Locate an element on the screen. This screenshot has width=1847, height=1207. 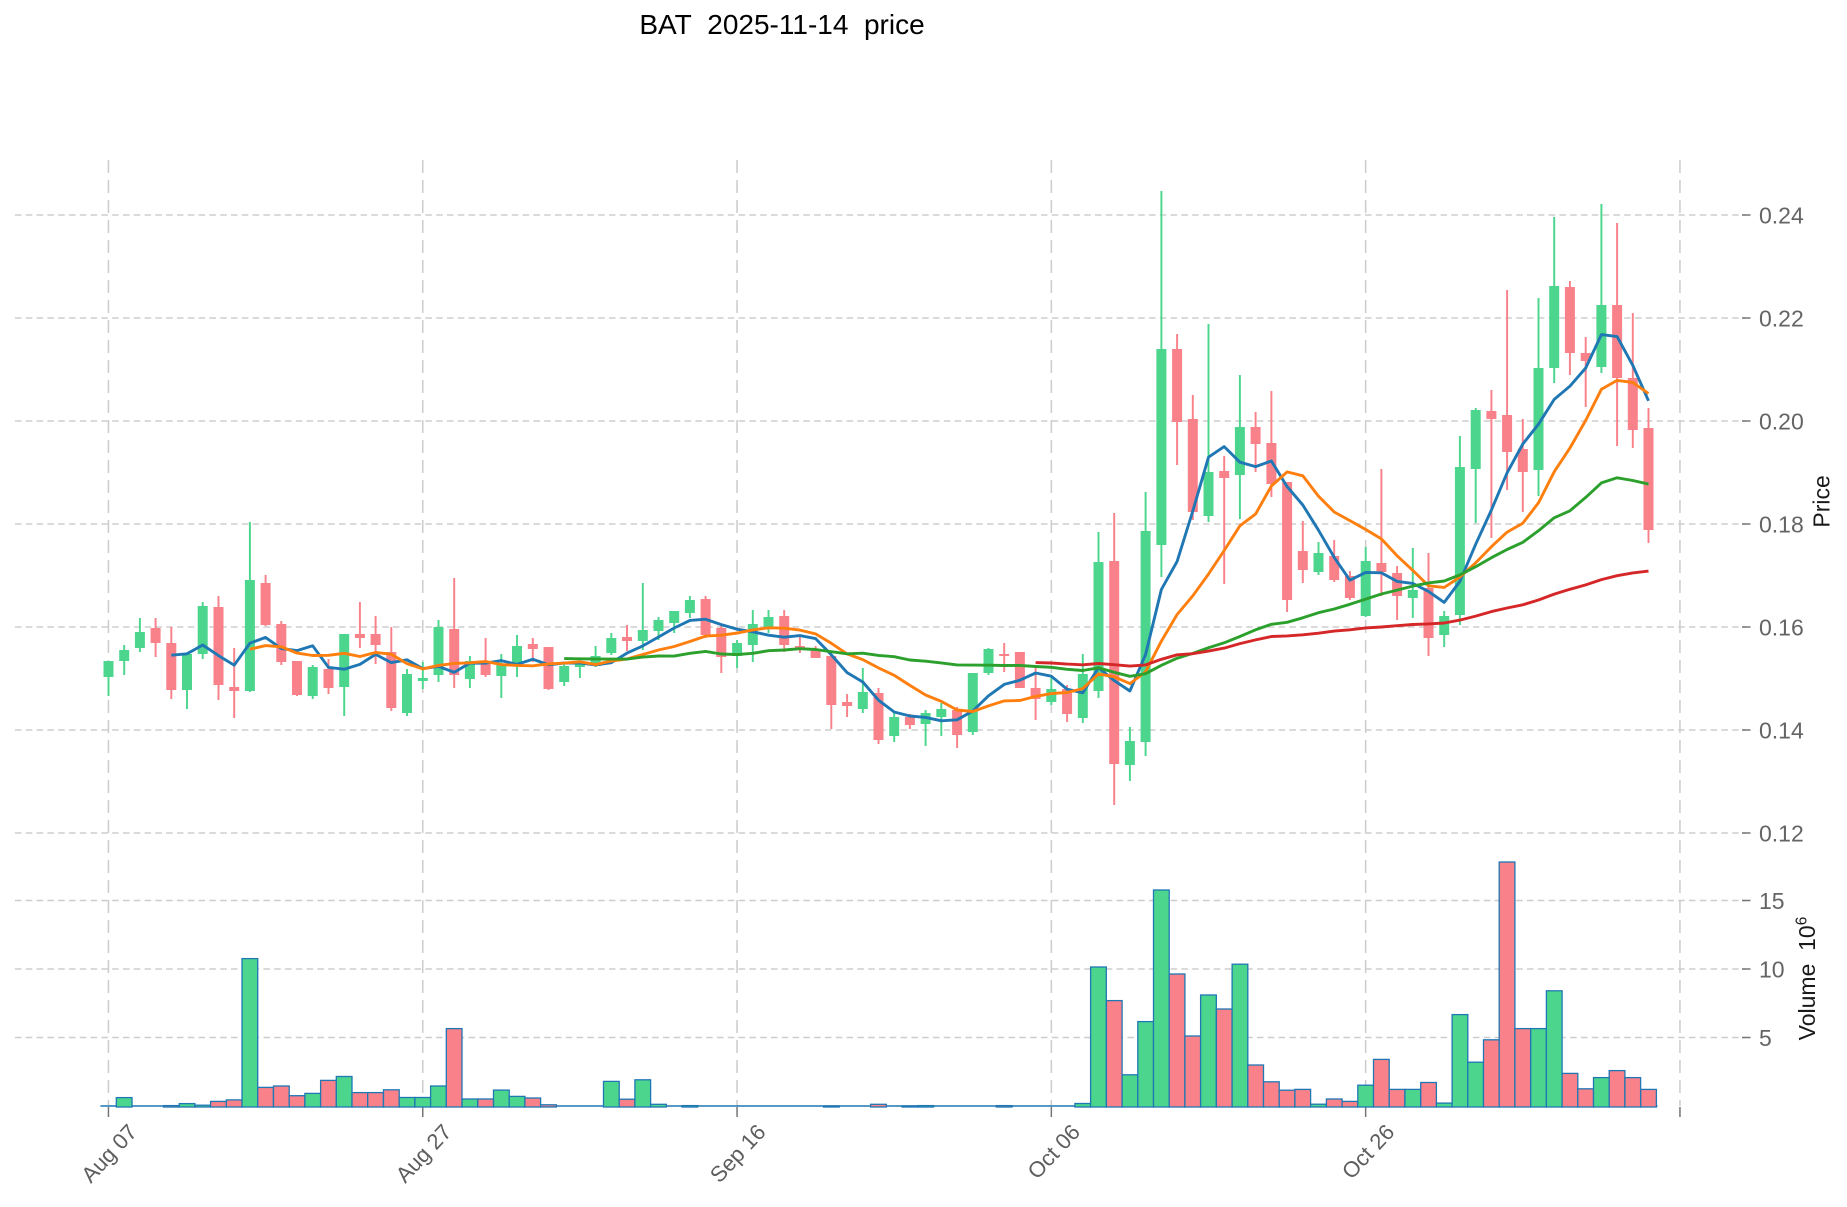
svg-text: 0.12 is located at coordinates (1781, 834).